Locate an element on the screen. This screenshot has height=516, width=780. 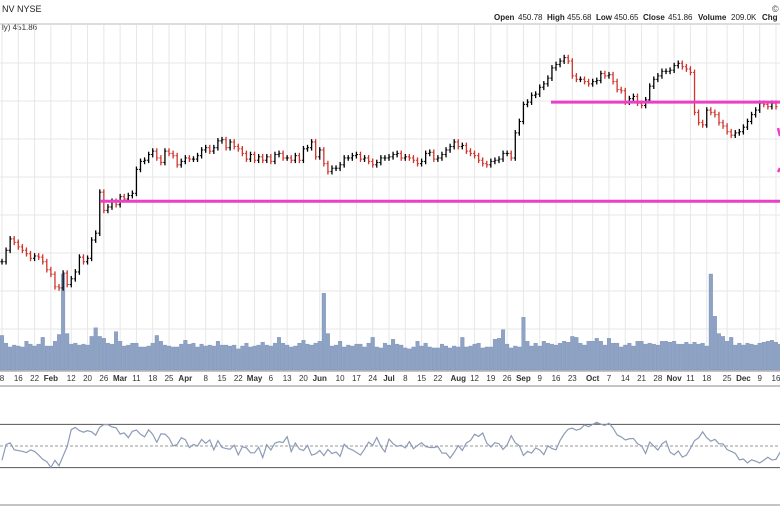
x-tick-label: Jun is located at coordinates (320, 378).